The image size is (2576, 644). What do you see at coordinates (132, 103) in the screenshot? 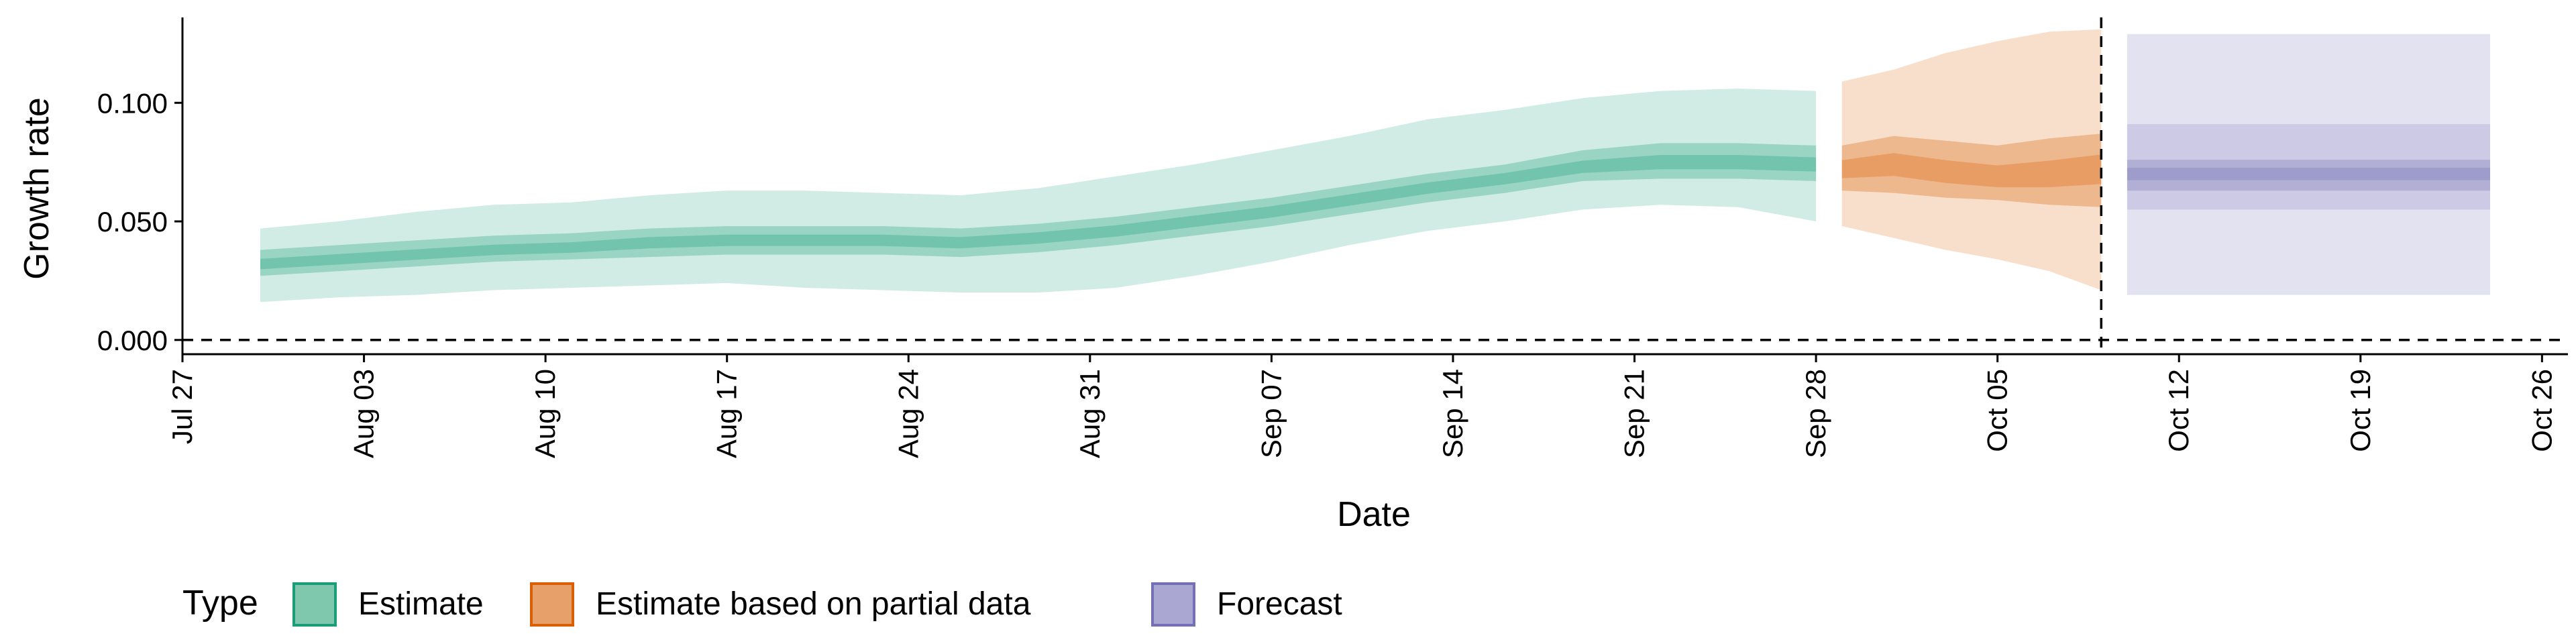
I see `y-tick-label: 0.100` at bounding box center [132, 103].